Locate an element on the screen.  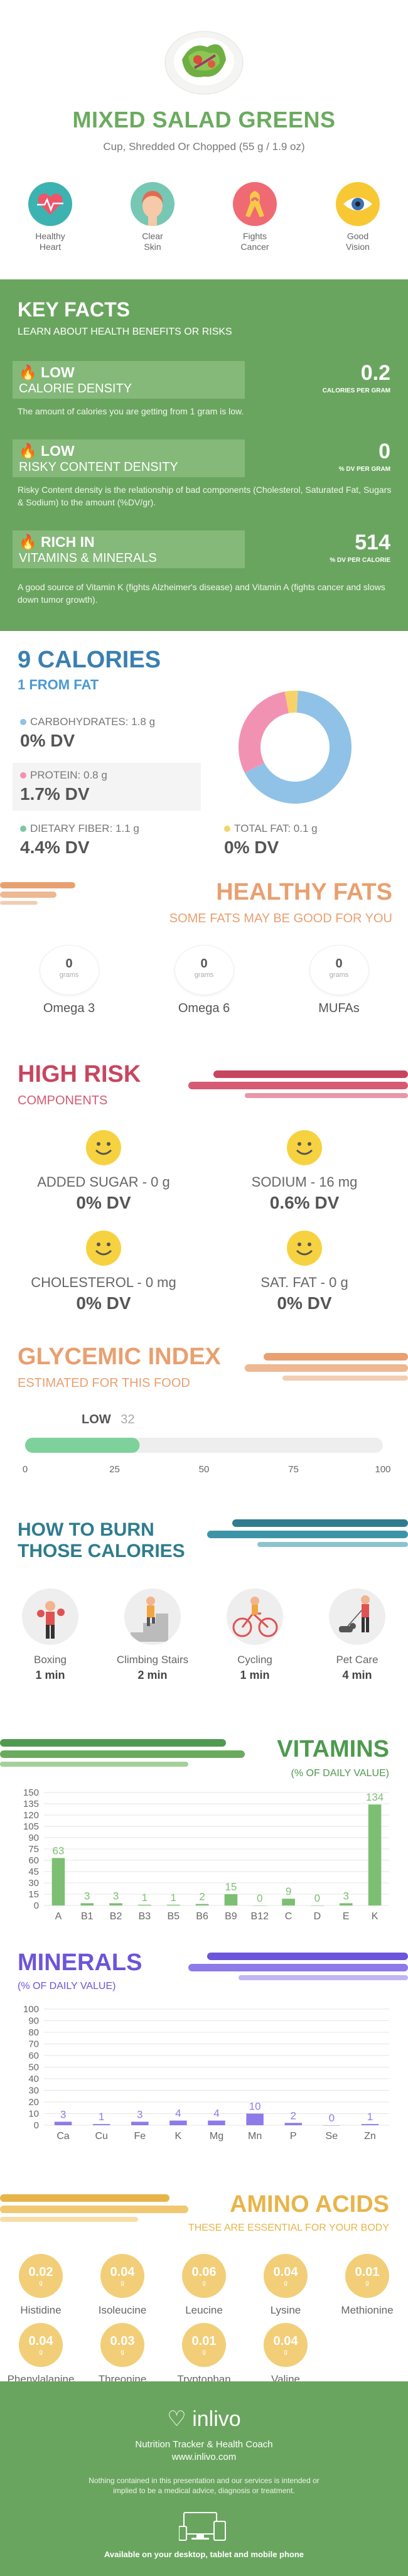
bar-value-label: 1 is located at coordinates (173, 1898).